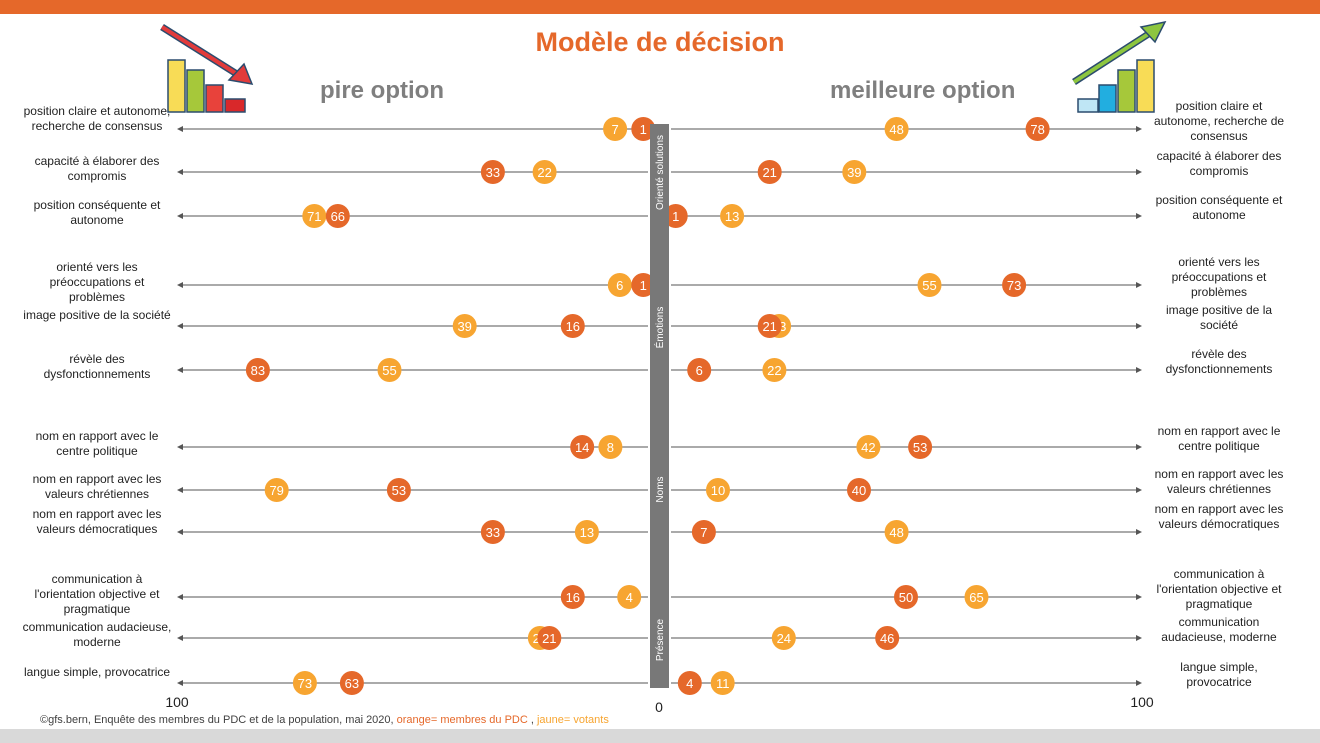 The width and height of the screenshot is (1320, 743). I want to click on row-label-left: nom en rapport avec le centre politique, so click(97, 443).